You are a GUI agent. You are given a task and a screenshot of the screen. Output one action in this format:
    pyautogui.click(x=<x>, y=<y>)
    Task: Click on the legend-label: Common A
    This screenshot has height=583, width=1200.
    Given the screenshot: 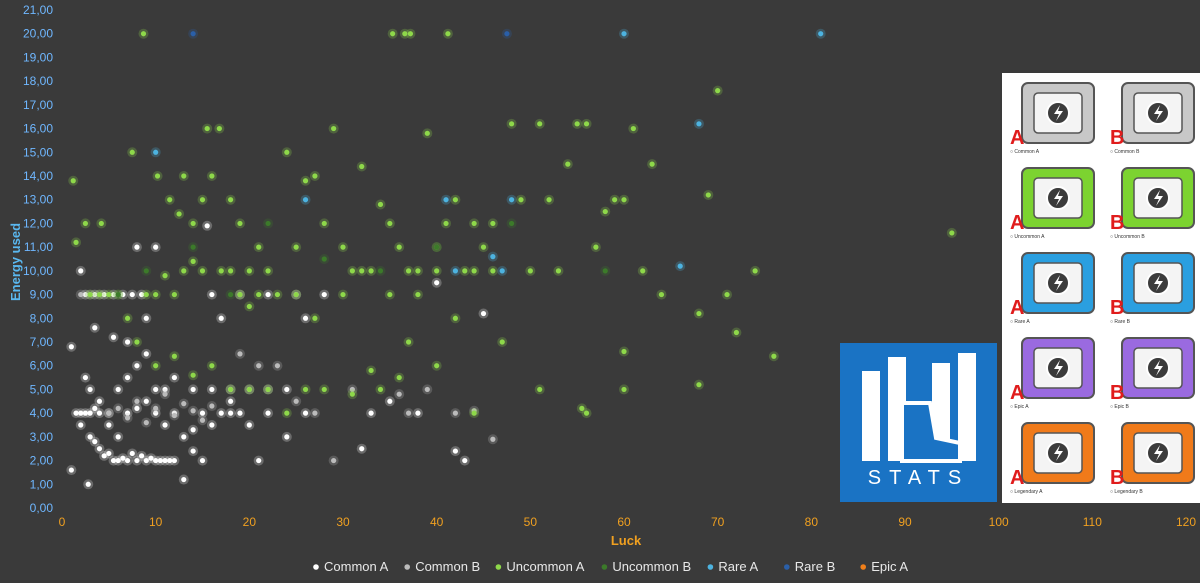 What is the action you would take?
    pyautogui.click(x=356, y=566)
    